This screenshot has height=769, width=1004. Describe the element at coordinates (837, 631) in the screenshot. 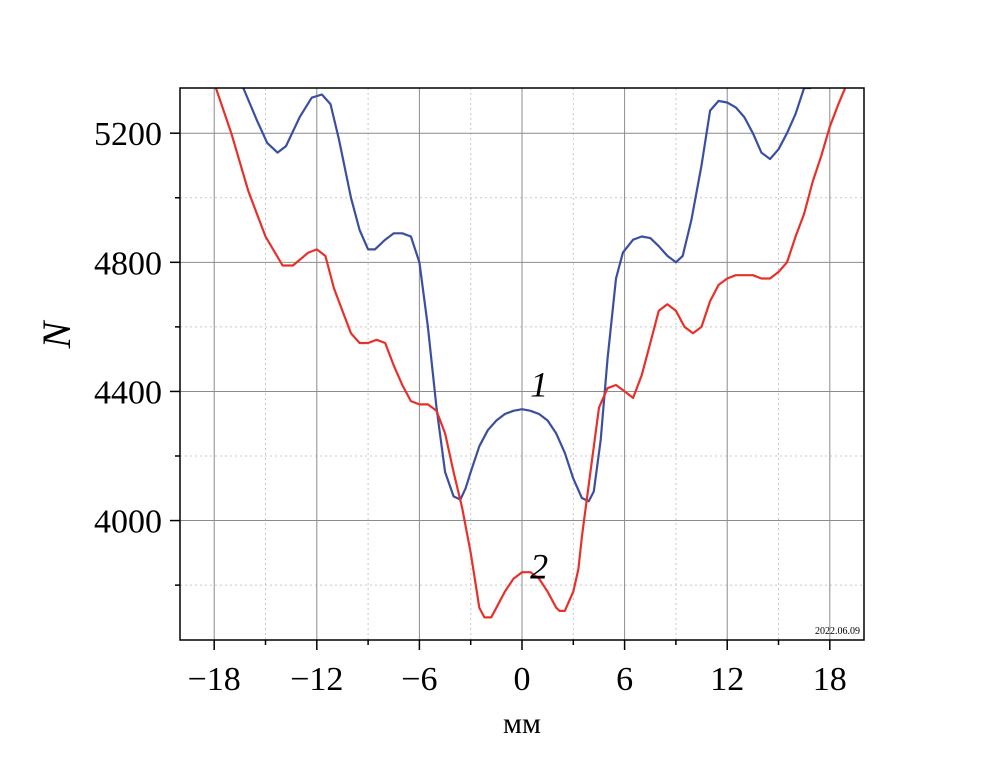

I see `date-stamp: 2022.06.09` at that location.